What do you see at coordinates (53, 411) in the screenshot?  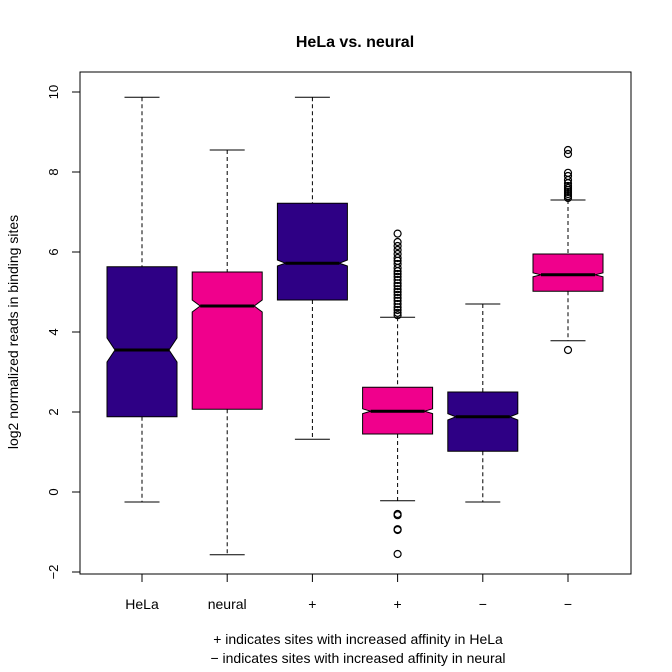 I see `y-tick-label: 2` at bounding box center [53, 411].